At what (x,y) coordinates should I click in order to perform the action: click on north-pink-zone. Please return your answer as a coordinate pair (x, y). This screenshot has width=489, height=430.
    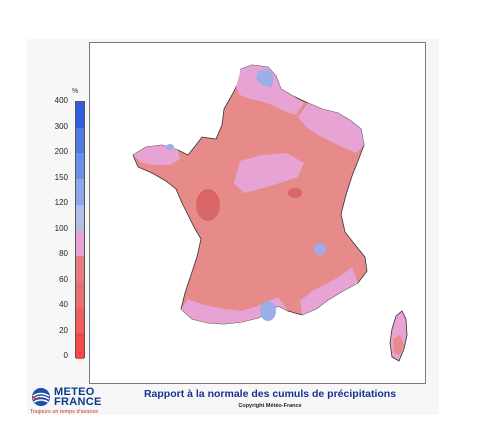
    Looking at the image, I should click on (270, 90).